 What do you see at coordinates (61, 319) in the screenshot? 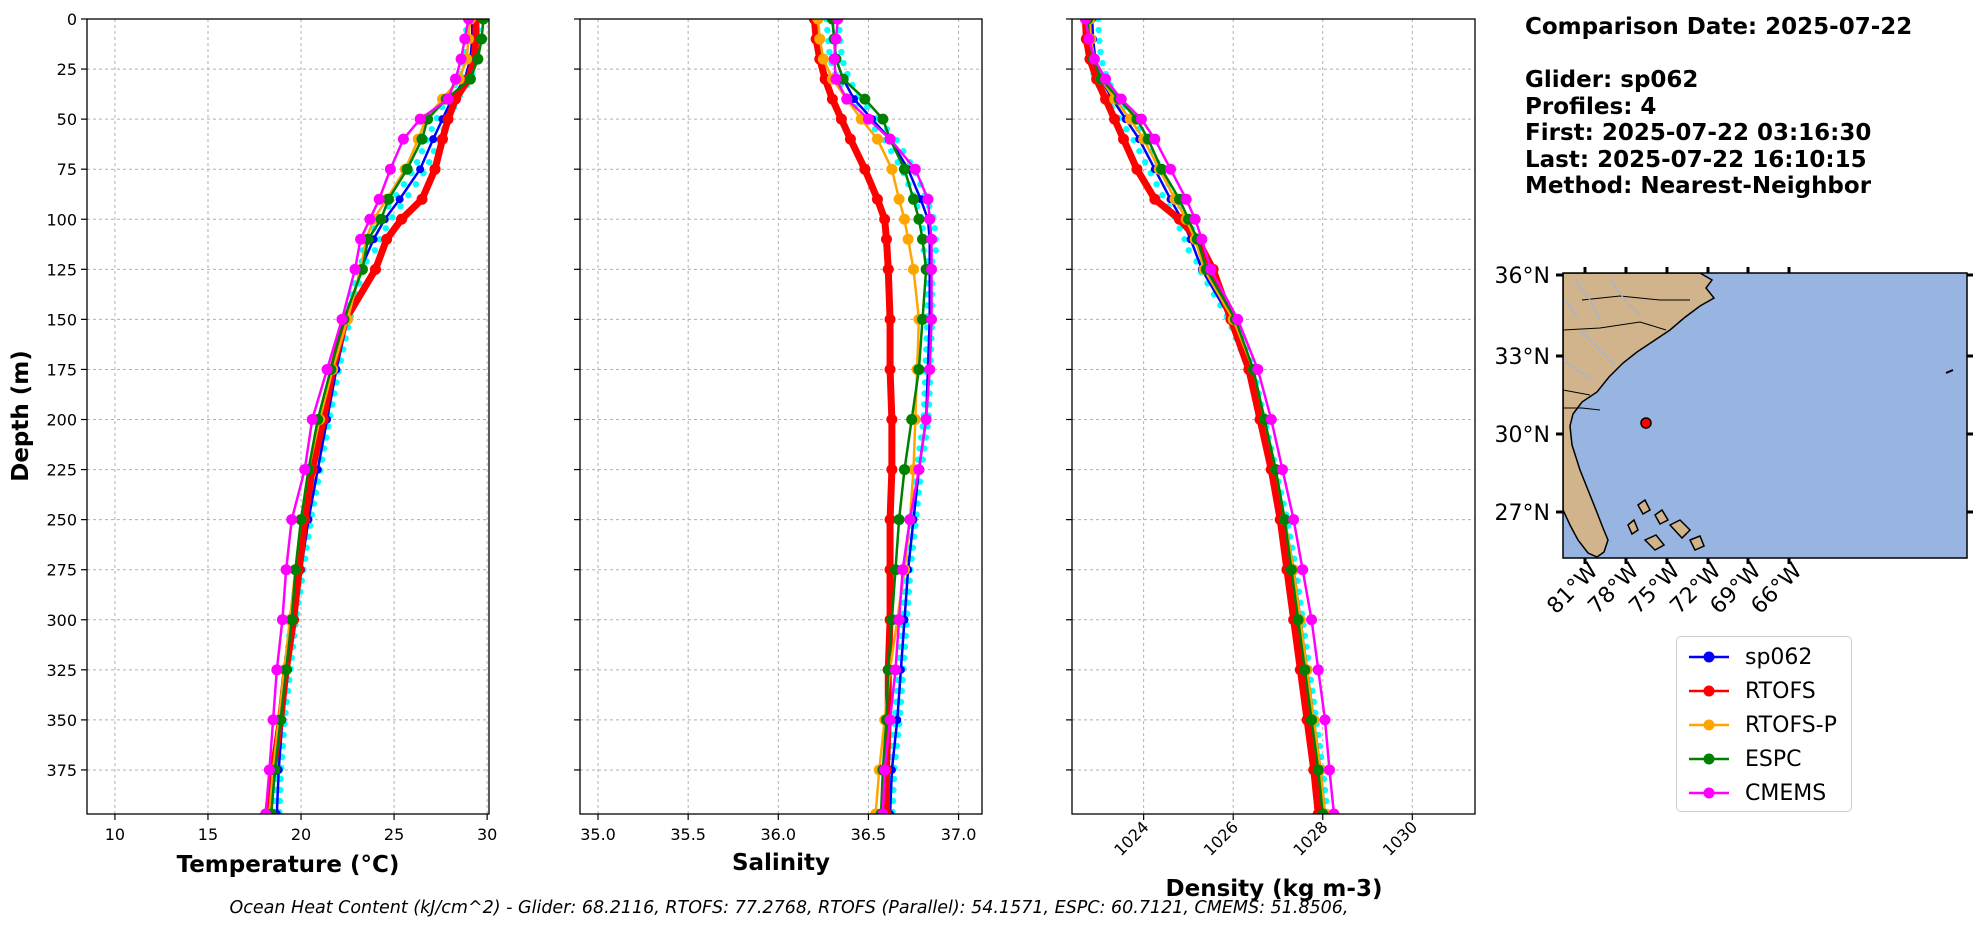
I see `y-tick-label: 150` at bounding box center [61, 319].